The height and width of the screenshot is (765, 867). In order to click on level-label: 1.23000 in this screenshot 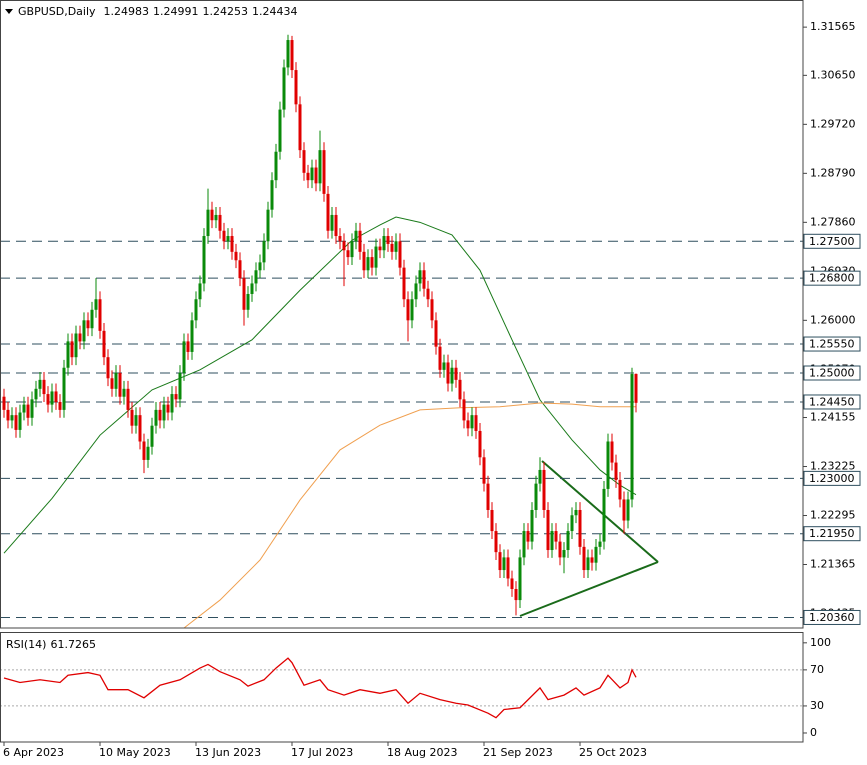, I will do `click(832, 478)`.